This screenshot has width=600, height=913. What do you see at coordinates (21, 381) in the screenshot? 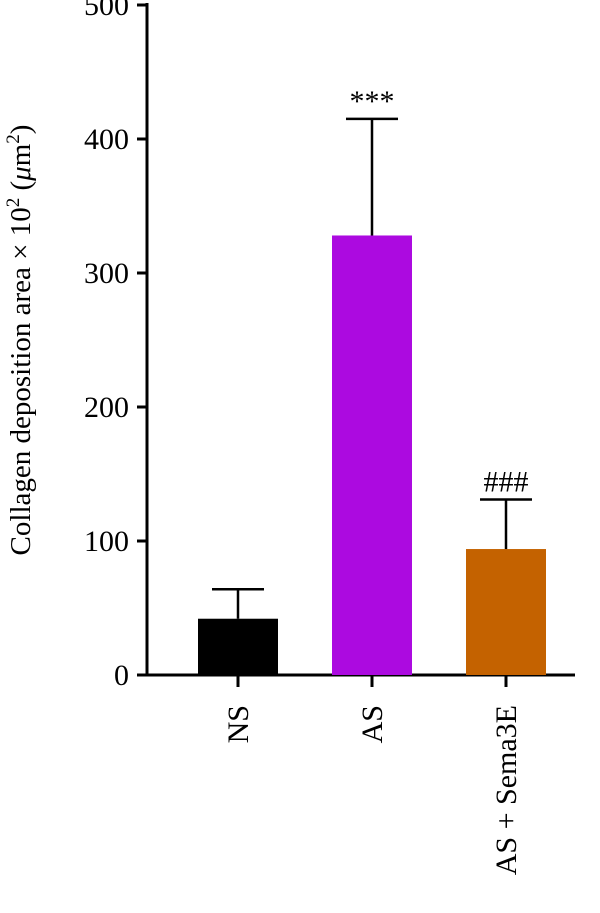
I see `y-axis-title-prefix: Collagen deposition area × 10` at bounding box center [21, 381].